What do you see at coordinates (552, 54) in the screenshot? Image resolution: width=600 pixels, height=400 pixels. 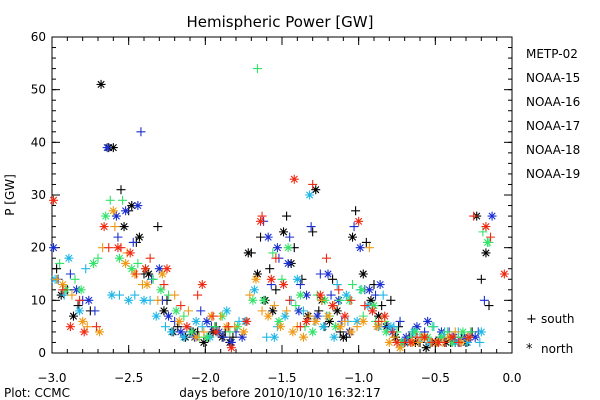 I see `legend-item: METP-02` at bounding box center [552, 54].